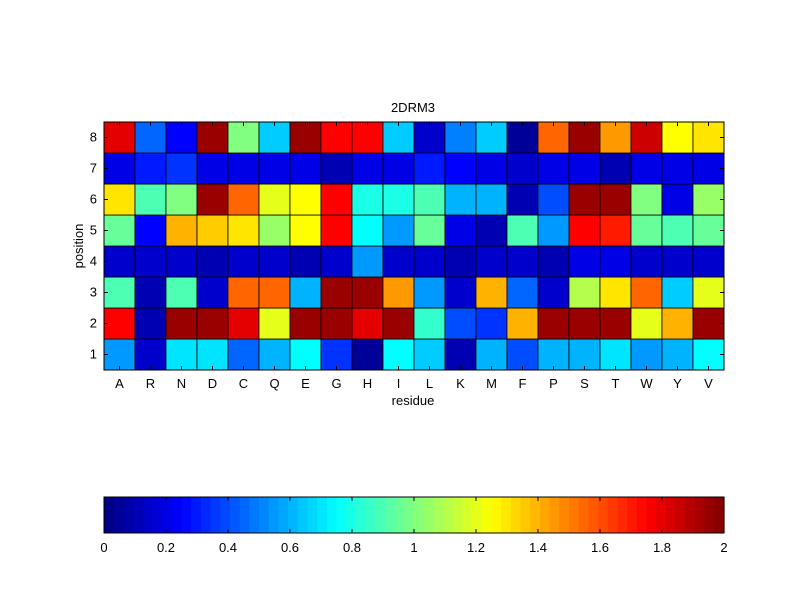 This screenshot has height=600, width=800. Describe the element at coordinates (708, 383) in the screenshot. I see `x-tick-label: V` at that location.